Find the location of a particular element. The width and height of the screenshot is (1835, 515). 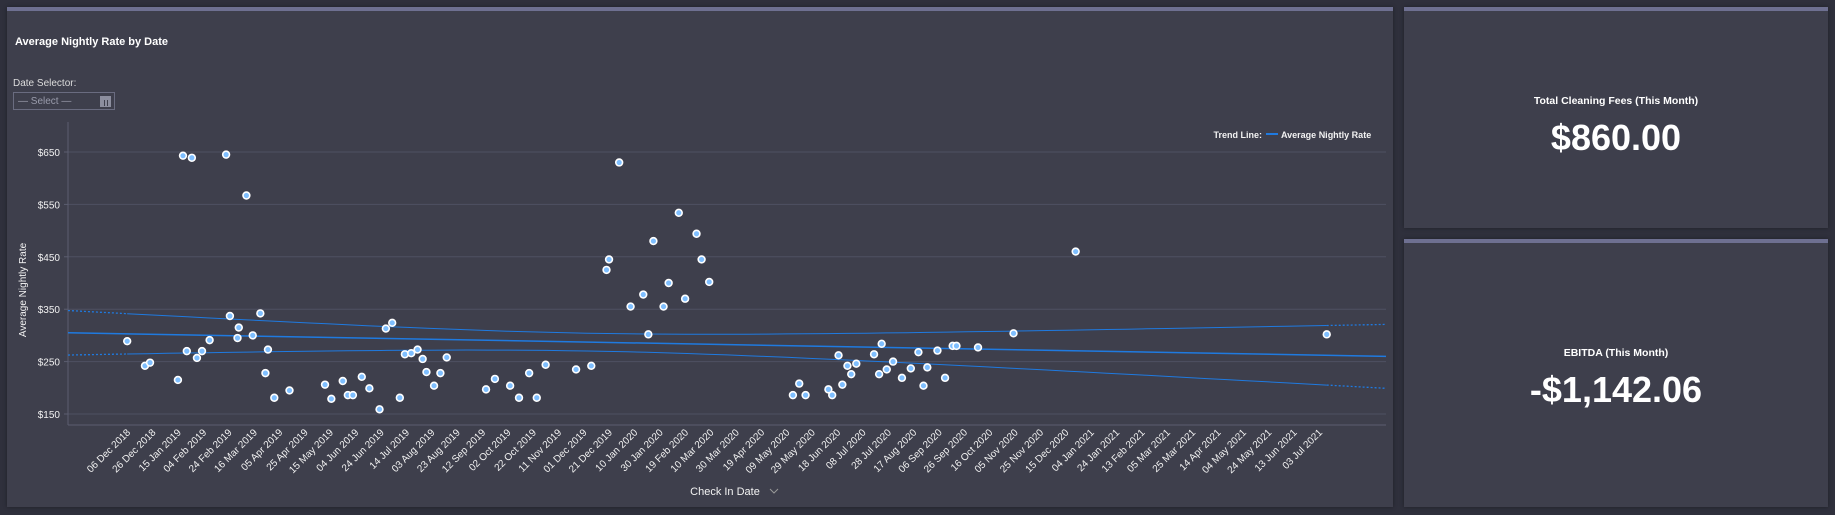

chart-title: Average Nightly Rate by Date is located at coordinates (92, 42).